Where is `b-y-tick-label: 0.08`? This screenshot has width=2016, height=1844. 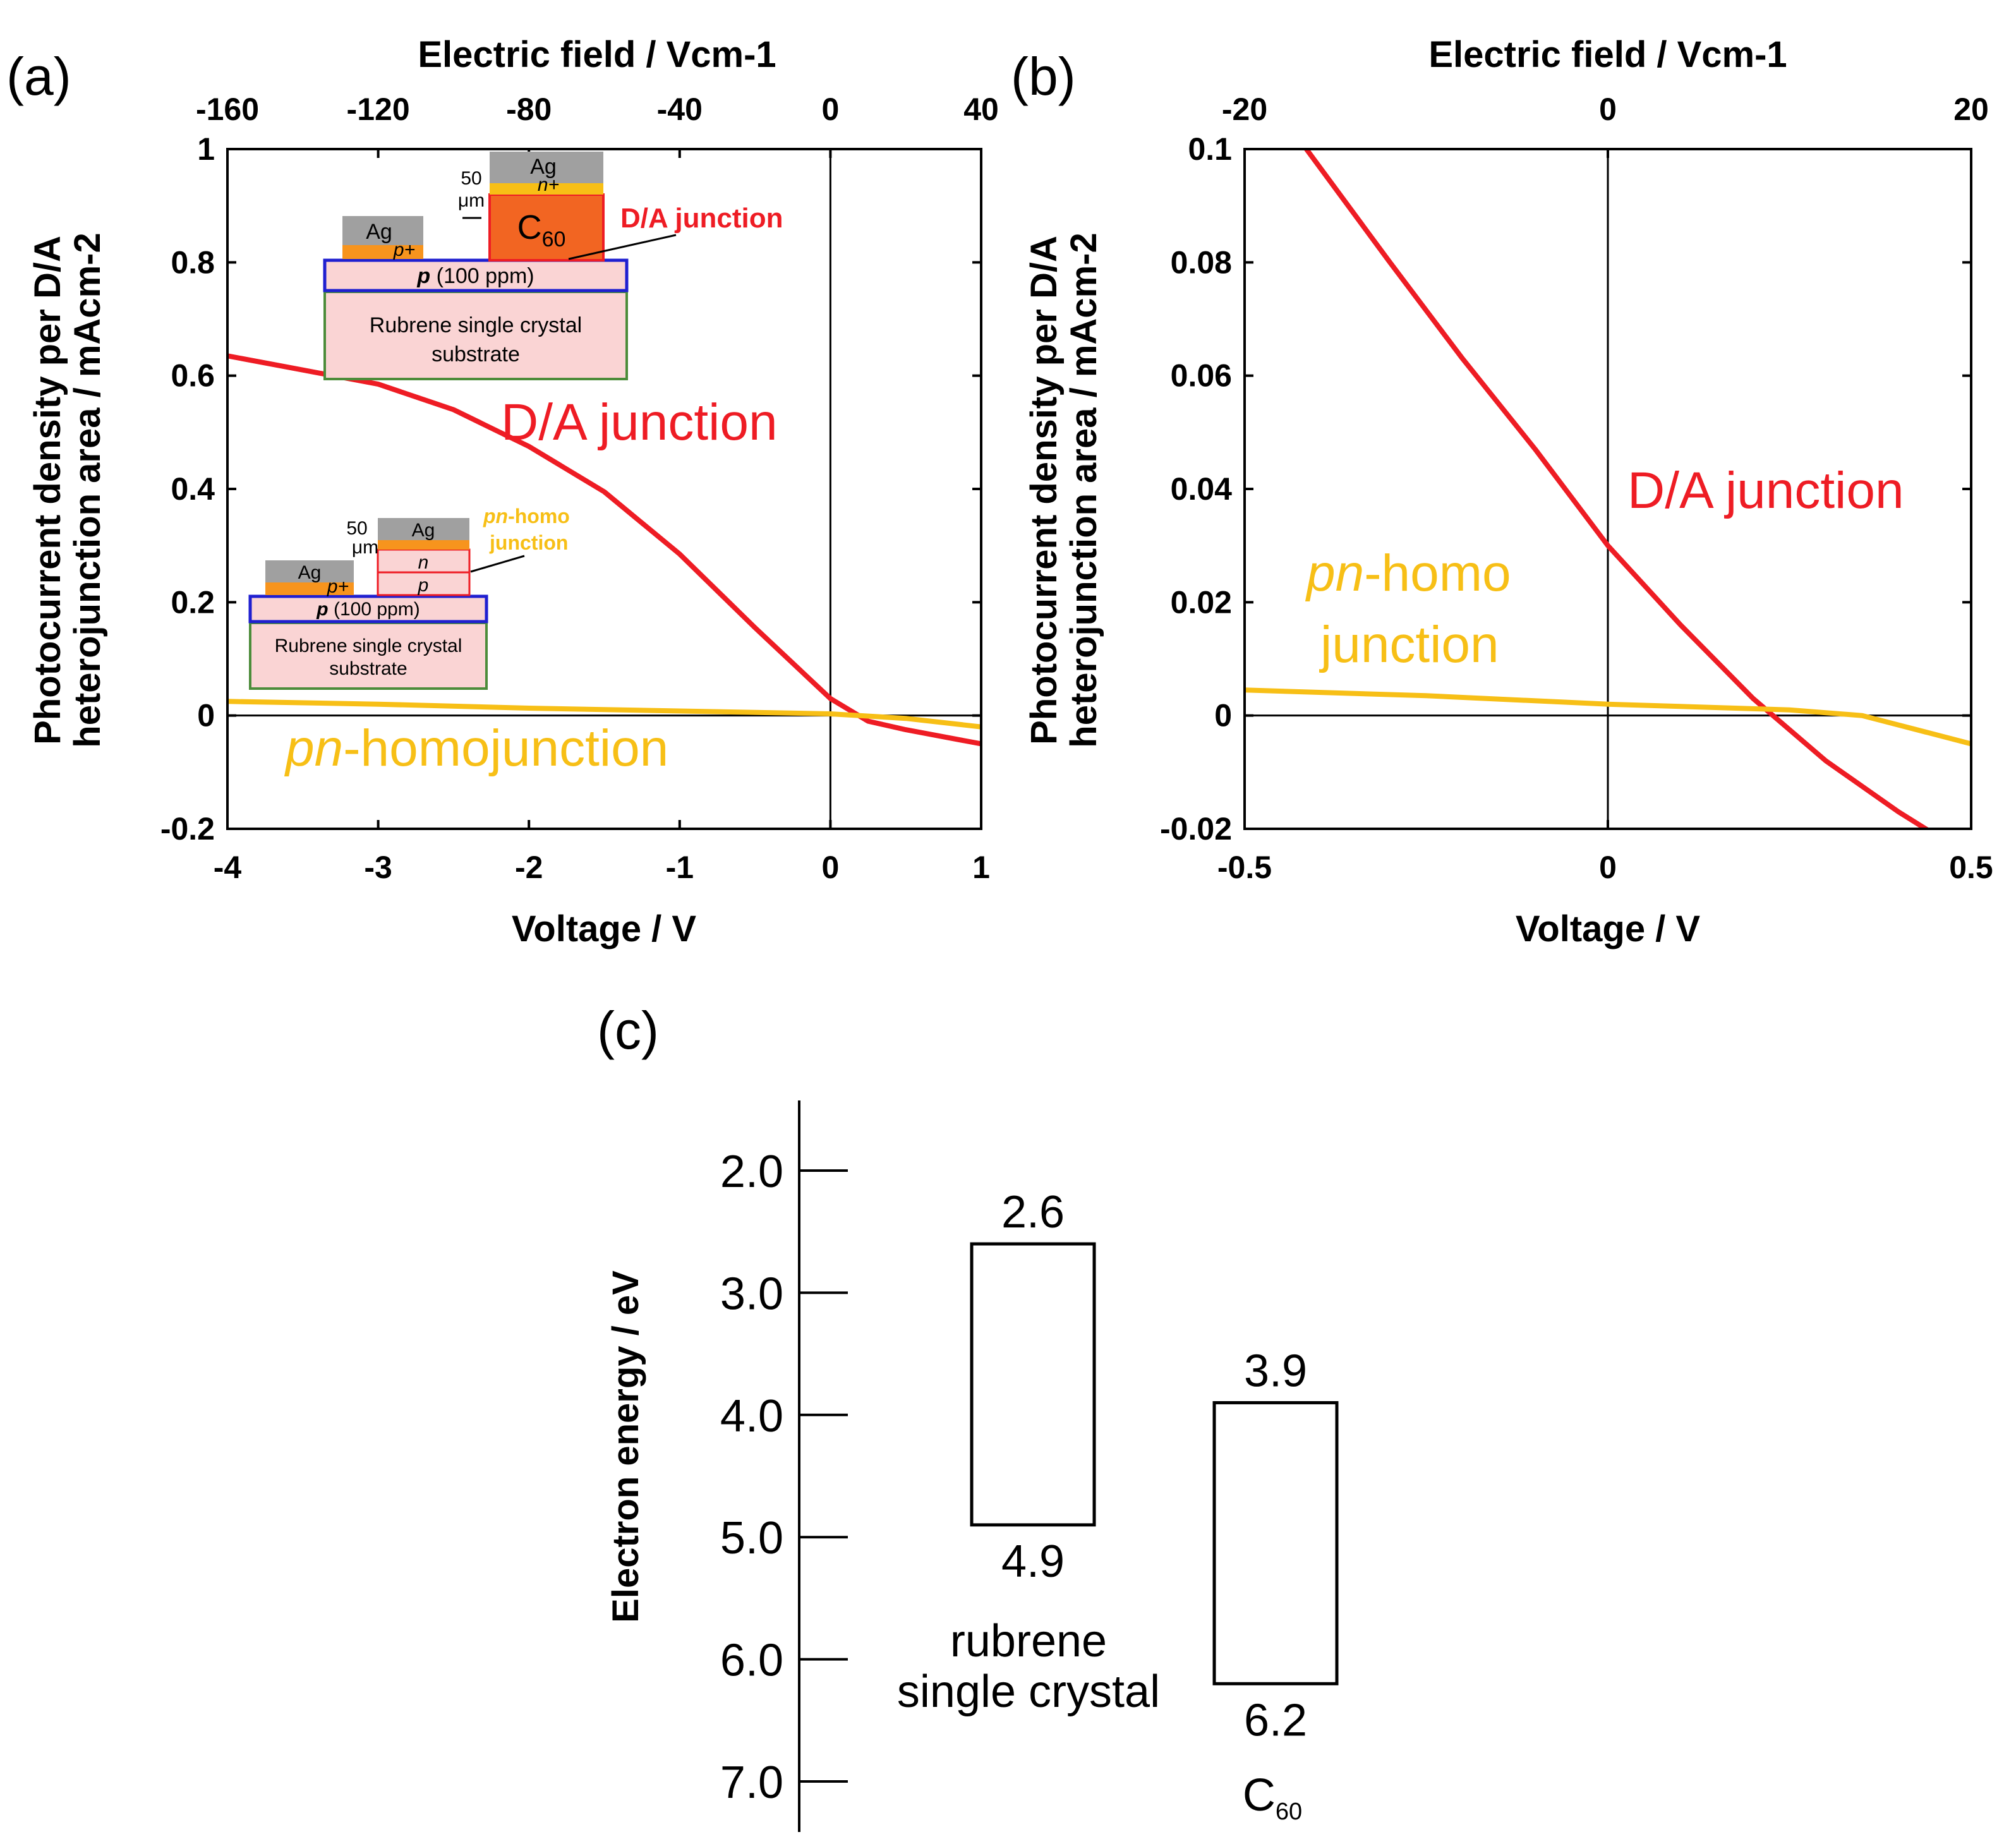
b-y-tick-label: 0.08 is located at coordinates (1201, 262).